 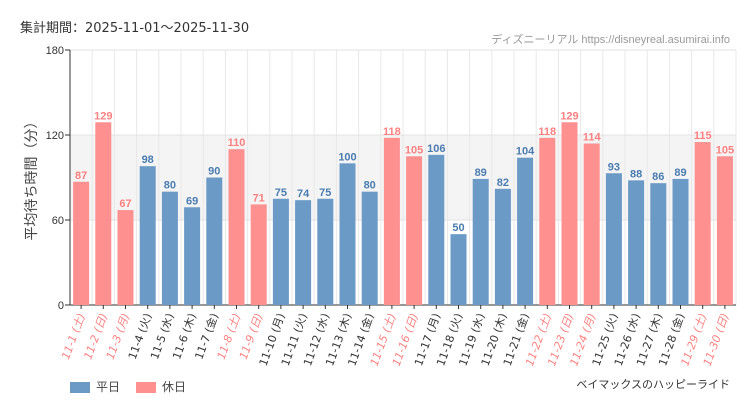 What do you see at coordinates (303, 194) in the screenshot?
I see `data-label: 74` at bounding box center [303, 194].